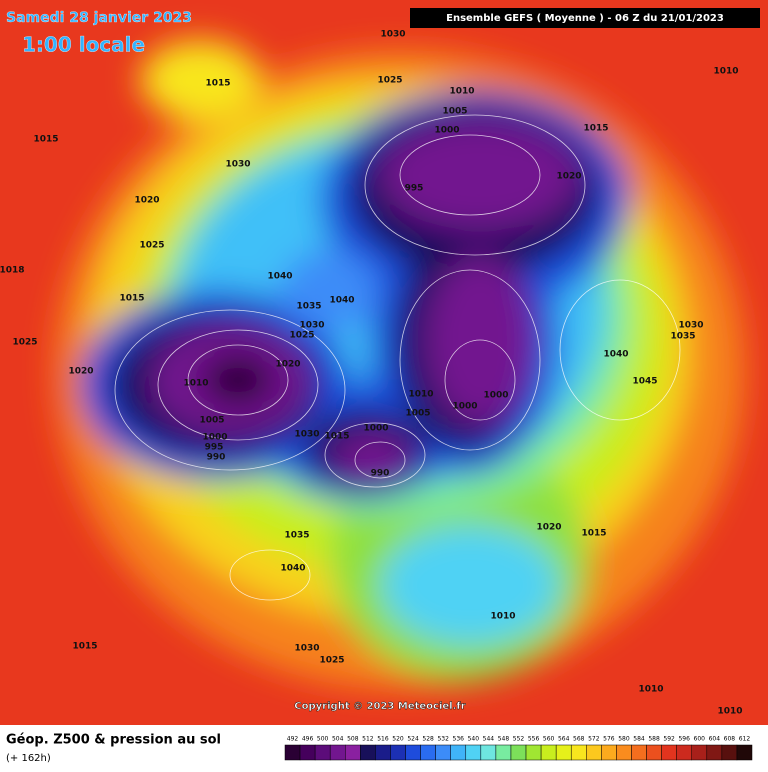 Image resolution: width=768 pixels, height=772 pixels. What do you see at coordinates (83, 45) in the screenshot?
I see `local-time: 1:00 locale` at bounding box center [83, 45].